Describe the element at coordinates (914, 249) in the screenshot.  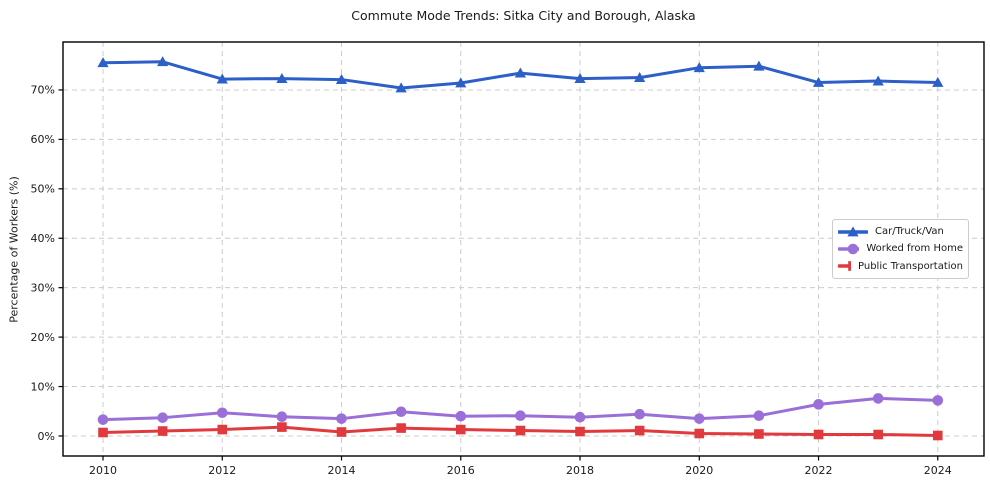
I see `legend-label-worked-from-home: Worked from Home` at that location.